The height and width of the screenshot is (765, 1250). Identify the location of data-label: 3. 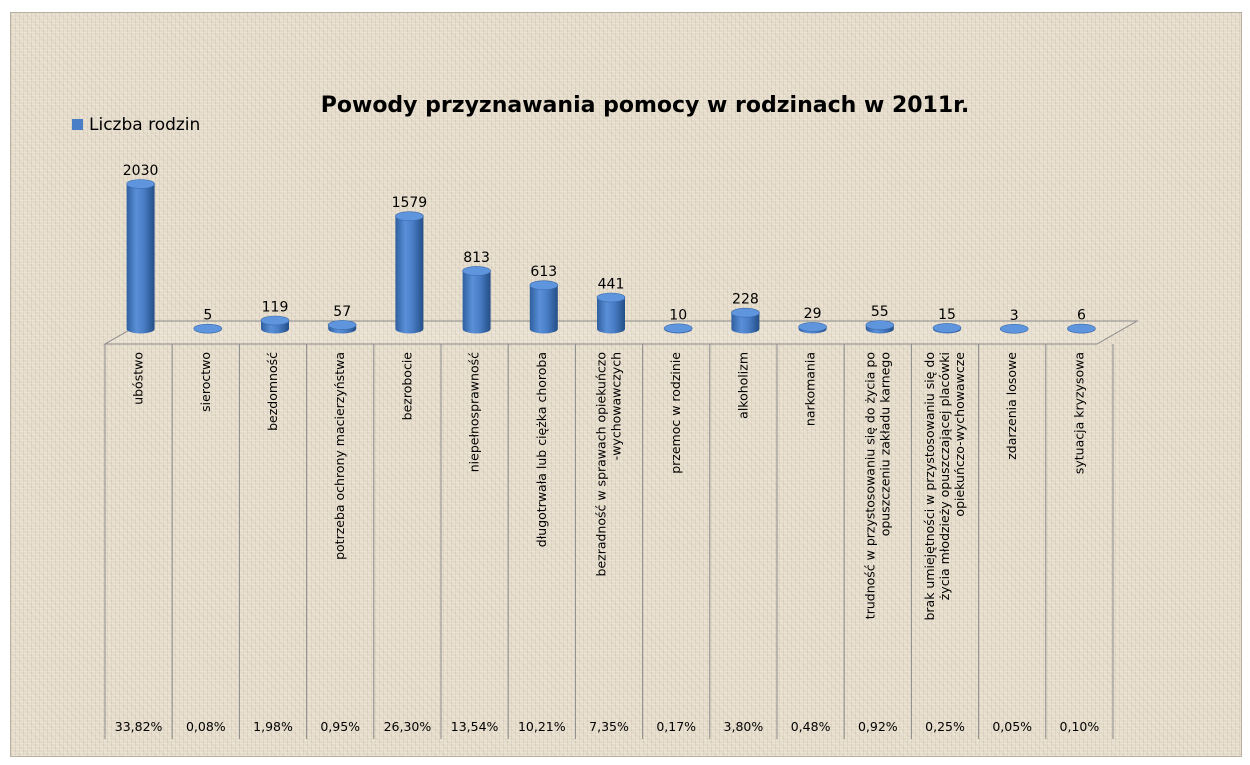
(1014, 316).